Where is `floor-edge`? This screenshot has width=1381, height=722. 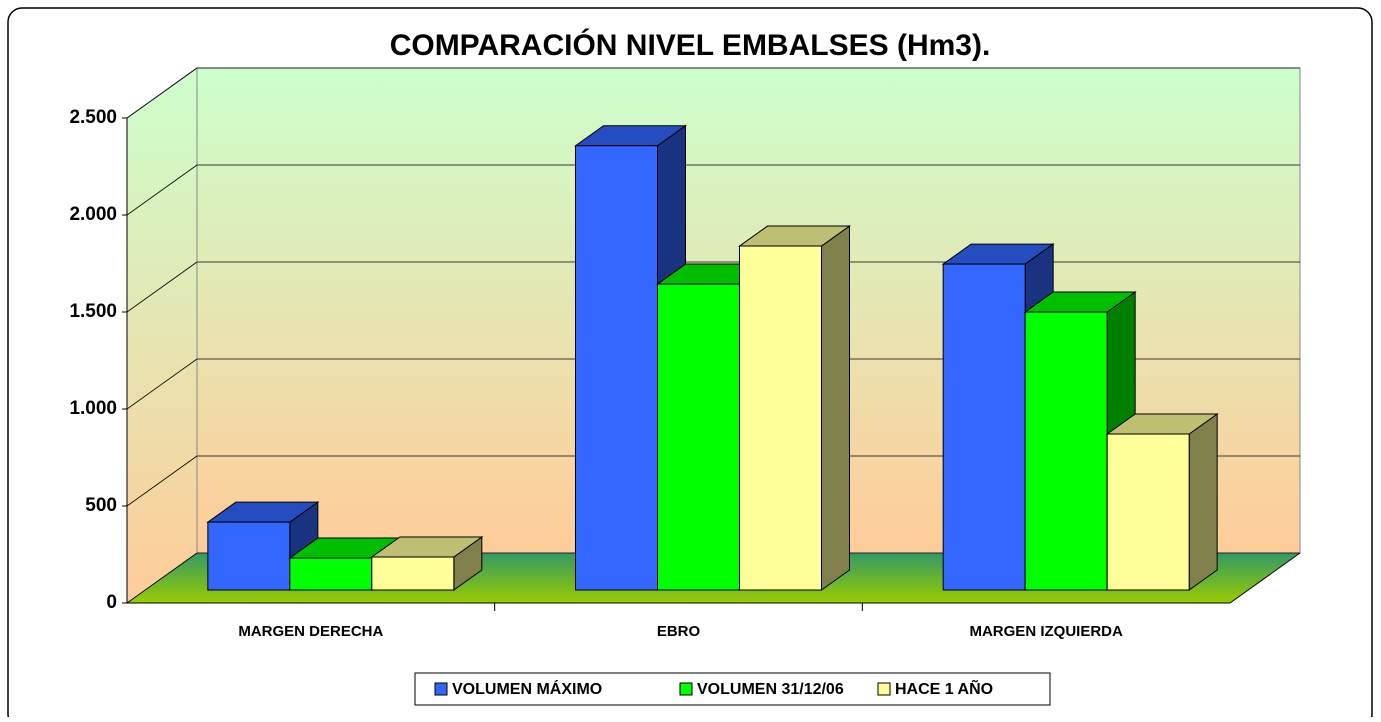 floor-edge is located at coordinates (1265, 578).